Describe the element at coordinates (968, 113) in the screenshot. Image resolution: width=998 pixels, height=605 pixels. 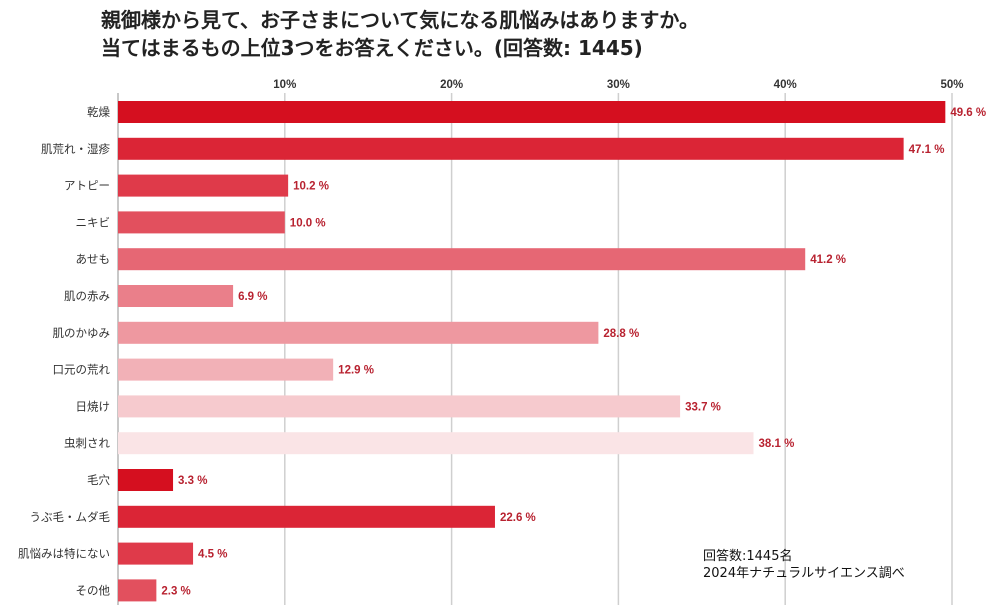
I see `value-label-1: 49.6 %` at that location.